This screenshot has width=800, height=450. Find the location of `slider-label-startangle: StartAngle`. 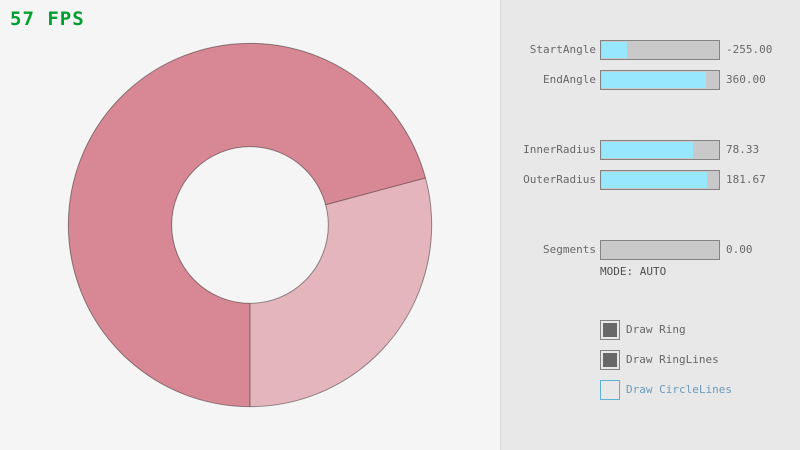

slider-label-startangle: StartAngle is located at coordinates (562, 49).